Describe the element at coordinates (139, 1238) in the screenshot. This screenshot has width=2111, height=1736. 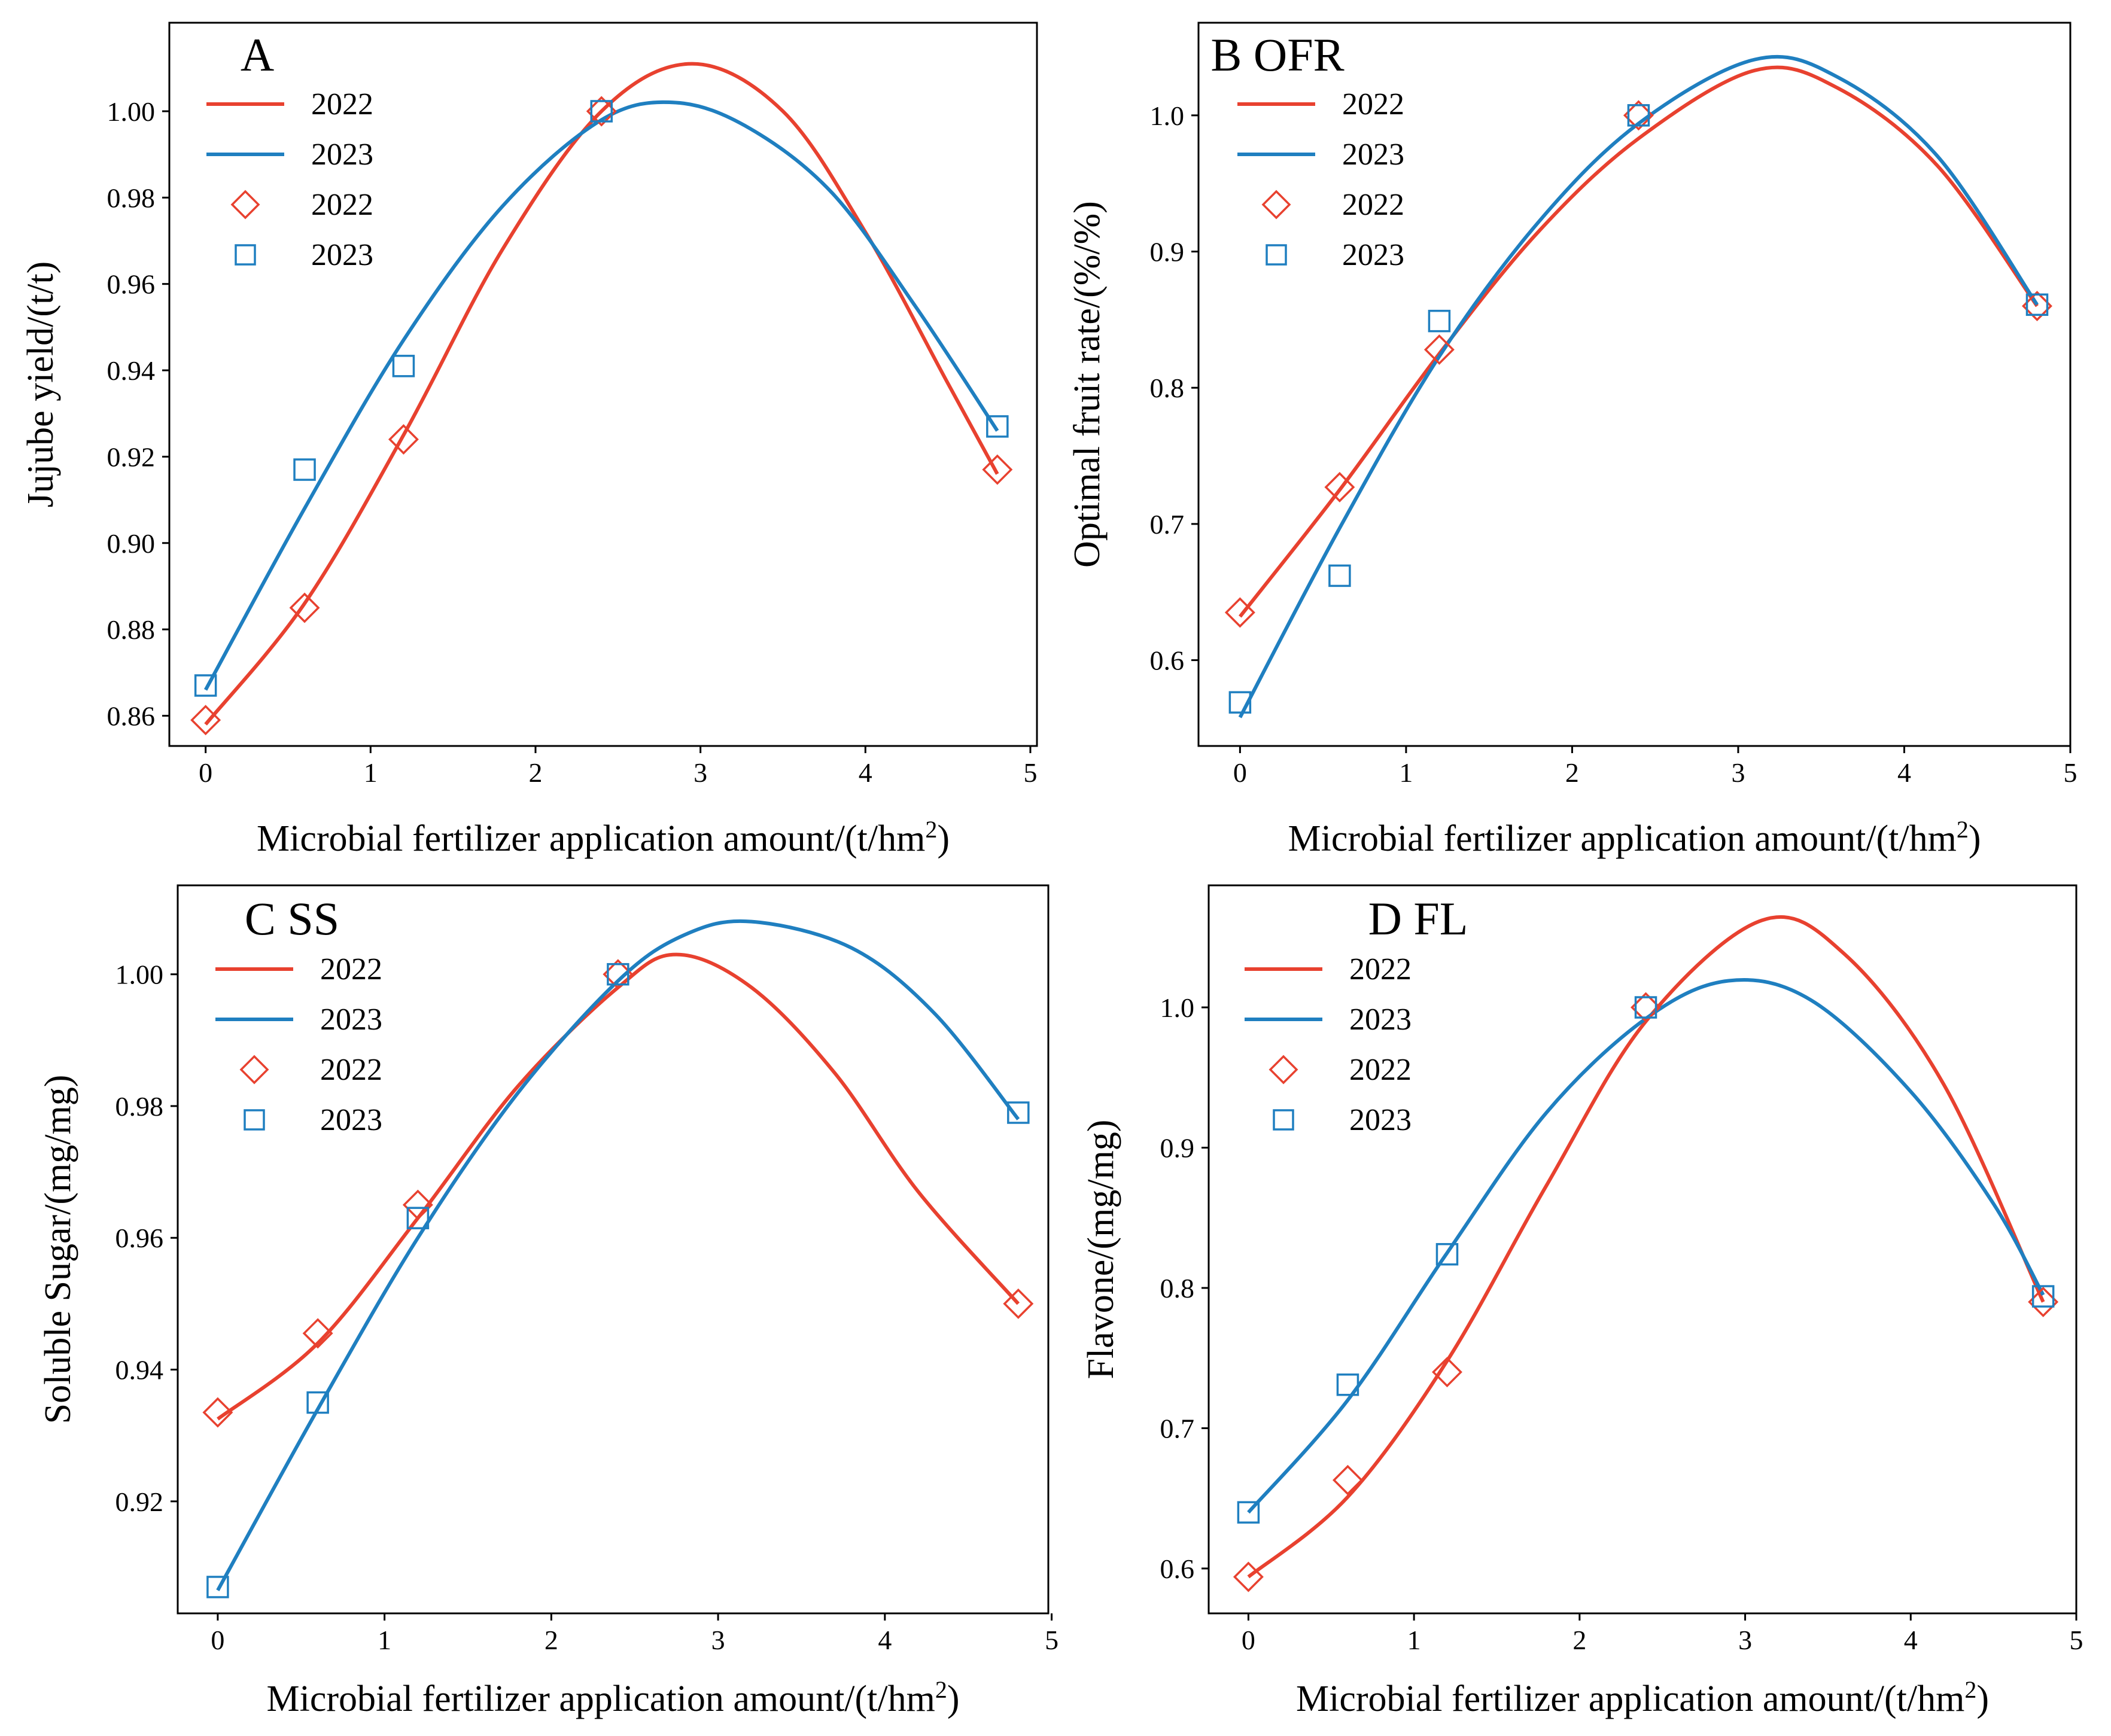
I see `y-tick-label: 0.96` at that location.